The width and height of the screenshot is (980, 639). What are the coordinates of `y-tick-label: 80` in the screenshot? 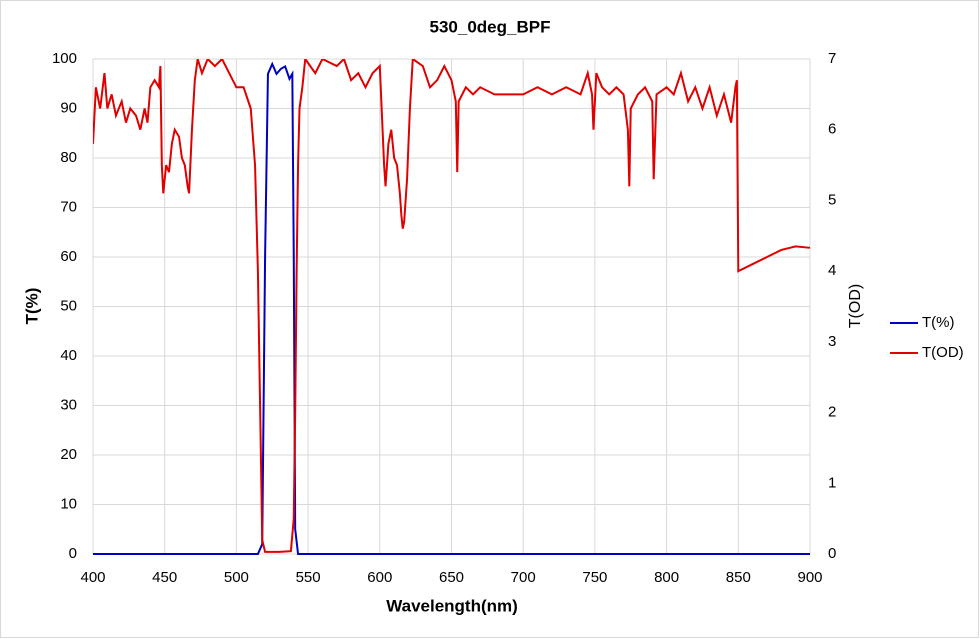 It's located at (68, 157).